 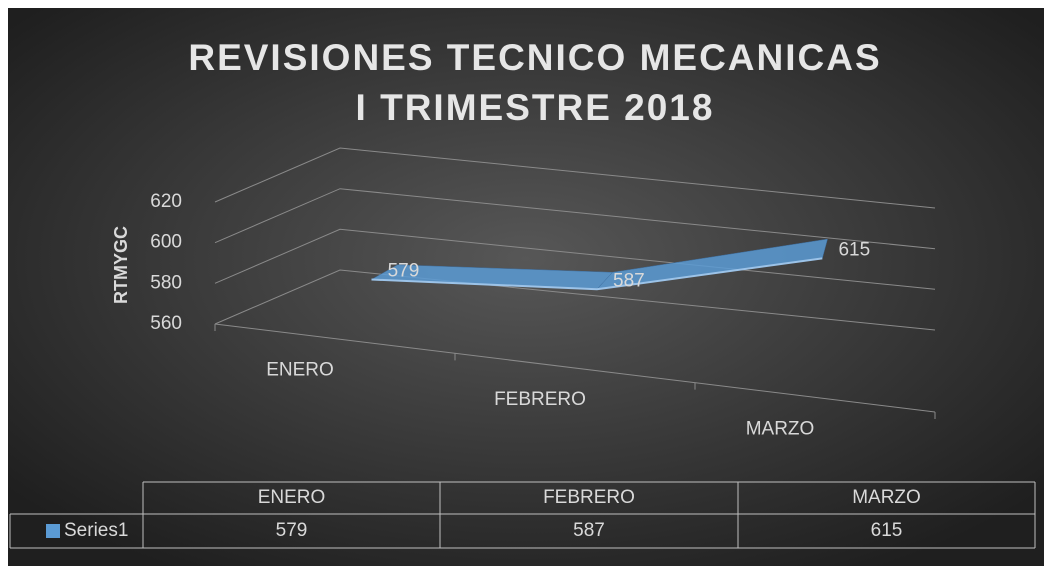 I want to click on x-tick-label: FEBRERO, so click(x=540, y=399).